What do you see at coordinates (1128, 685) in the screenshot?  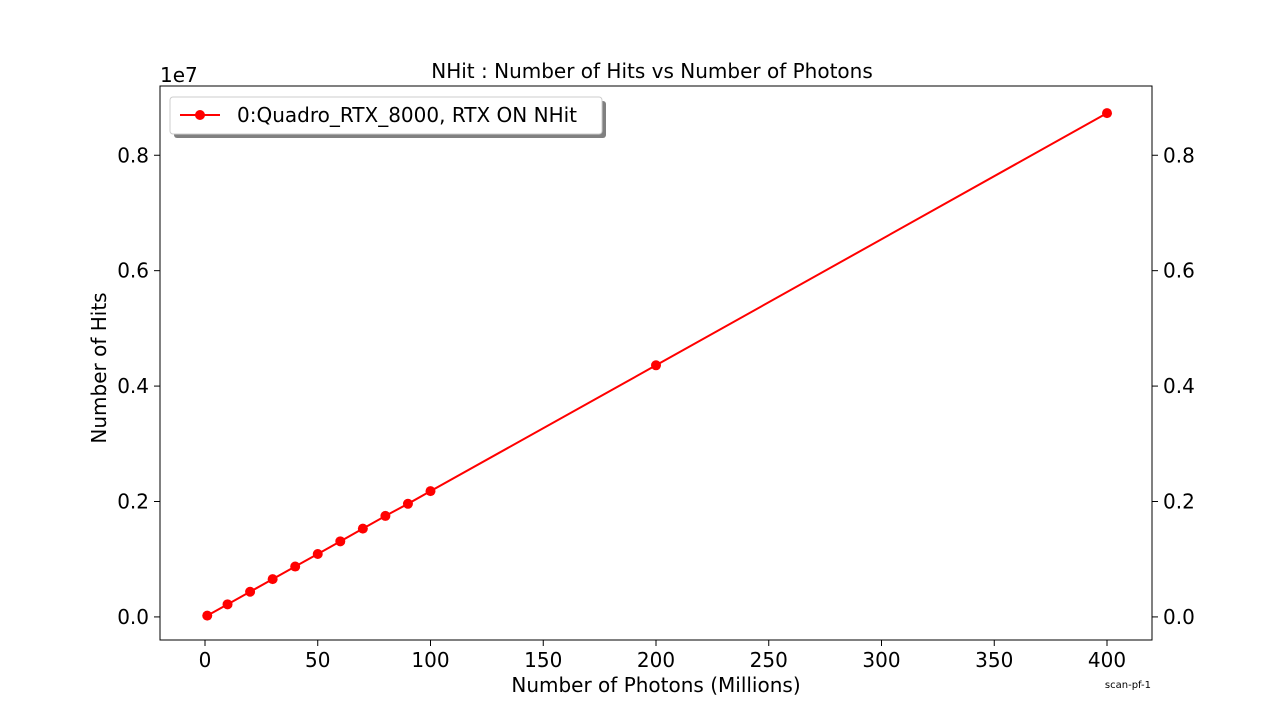 I see `footnote: scan-pf-1` at bounding box center [1128, 685].